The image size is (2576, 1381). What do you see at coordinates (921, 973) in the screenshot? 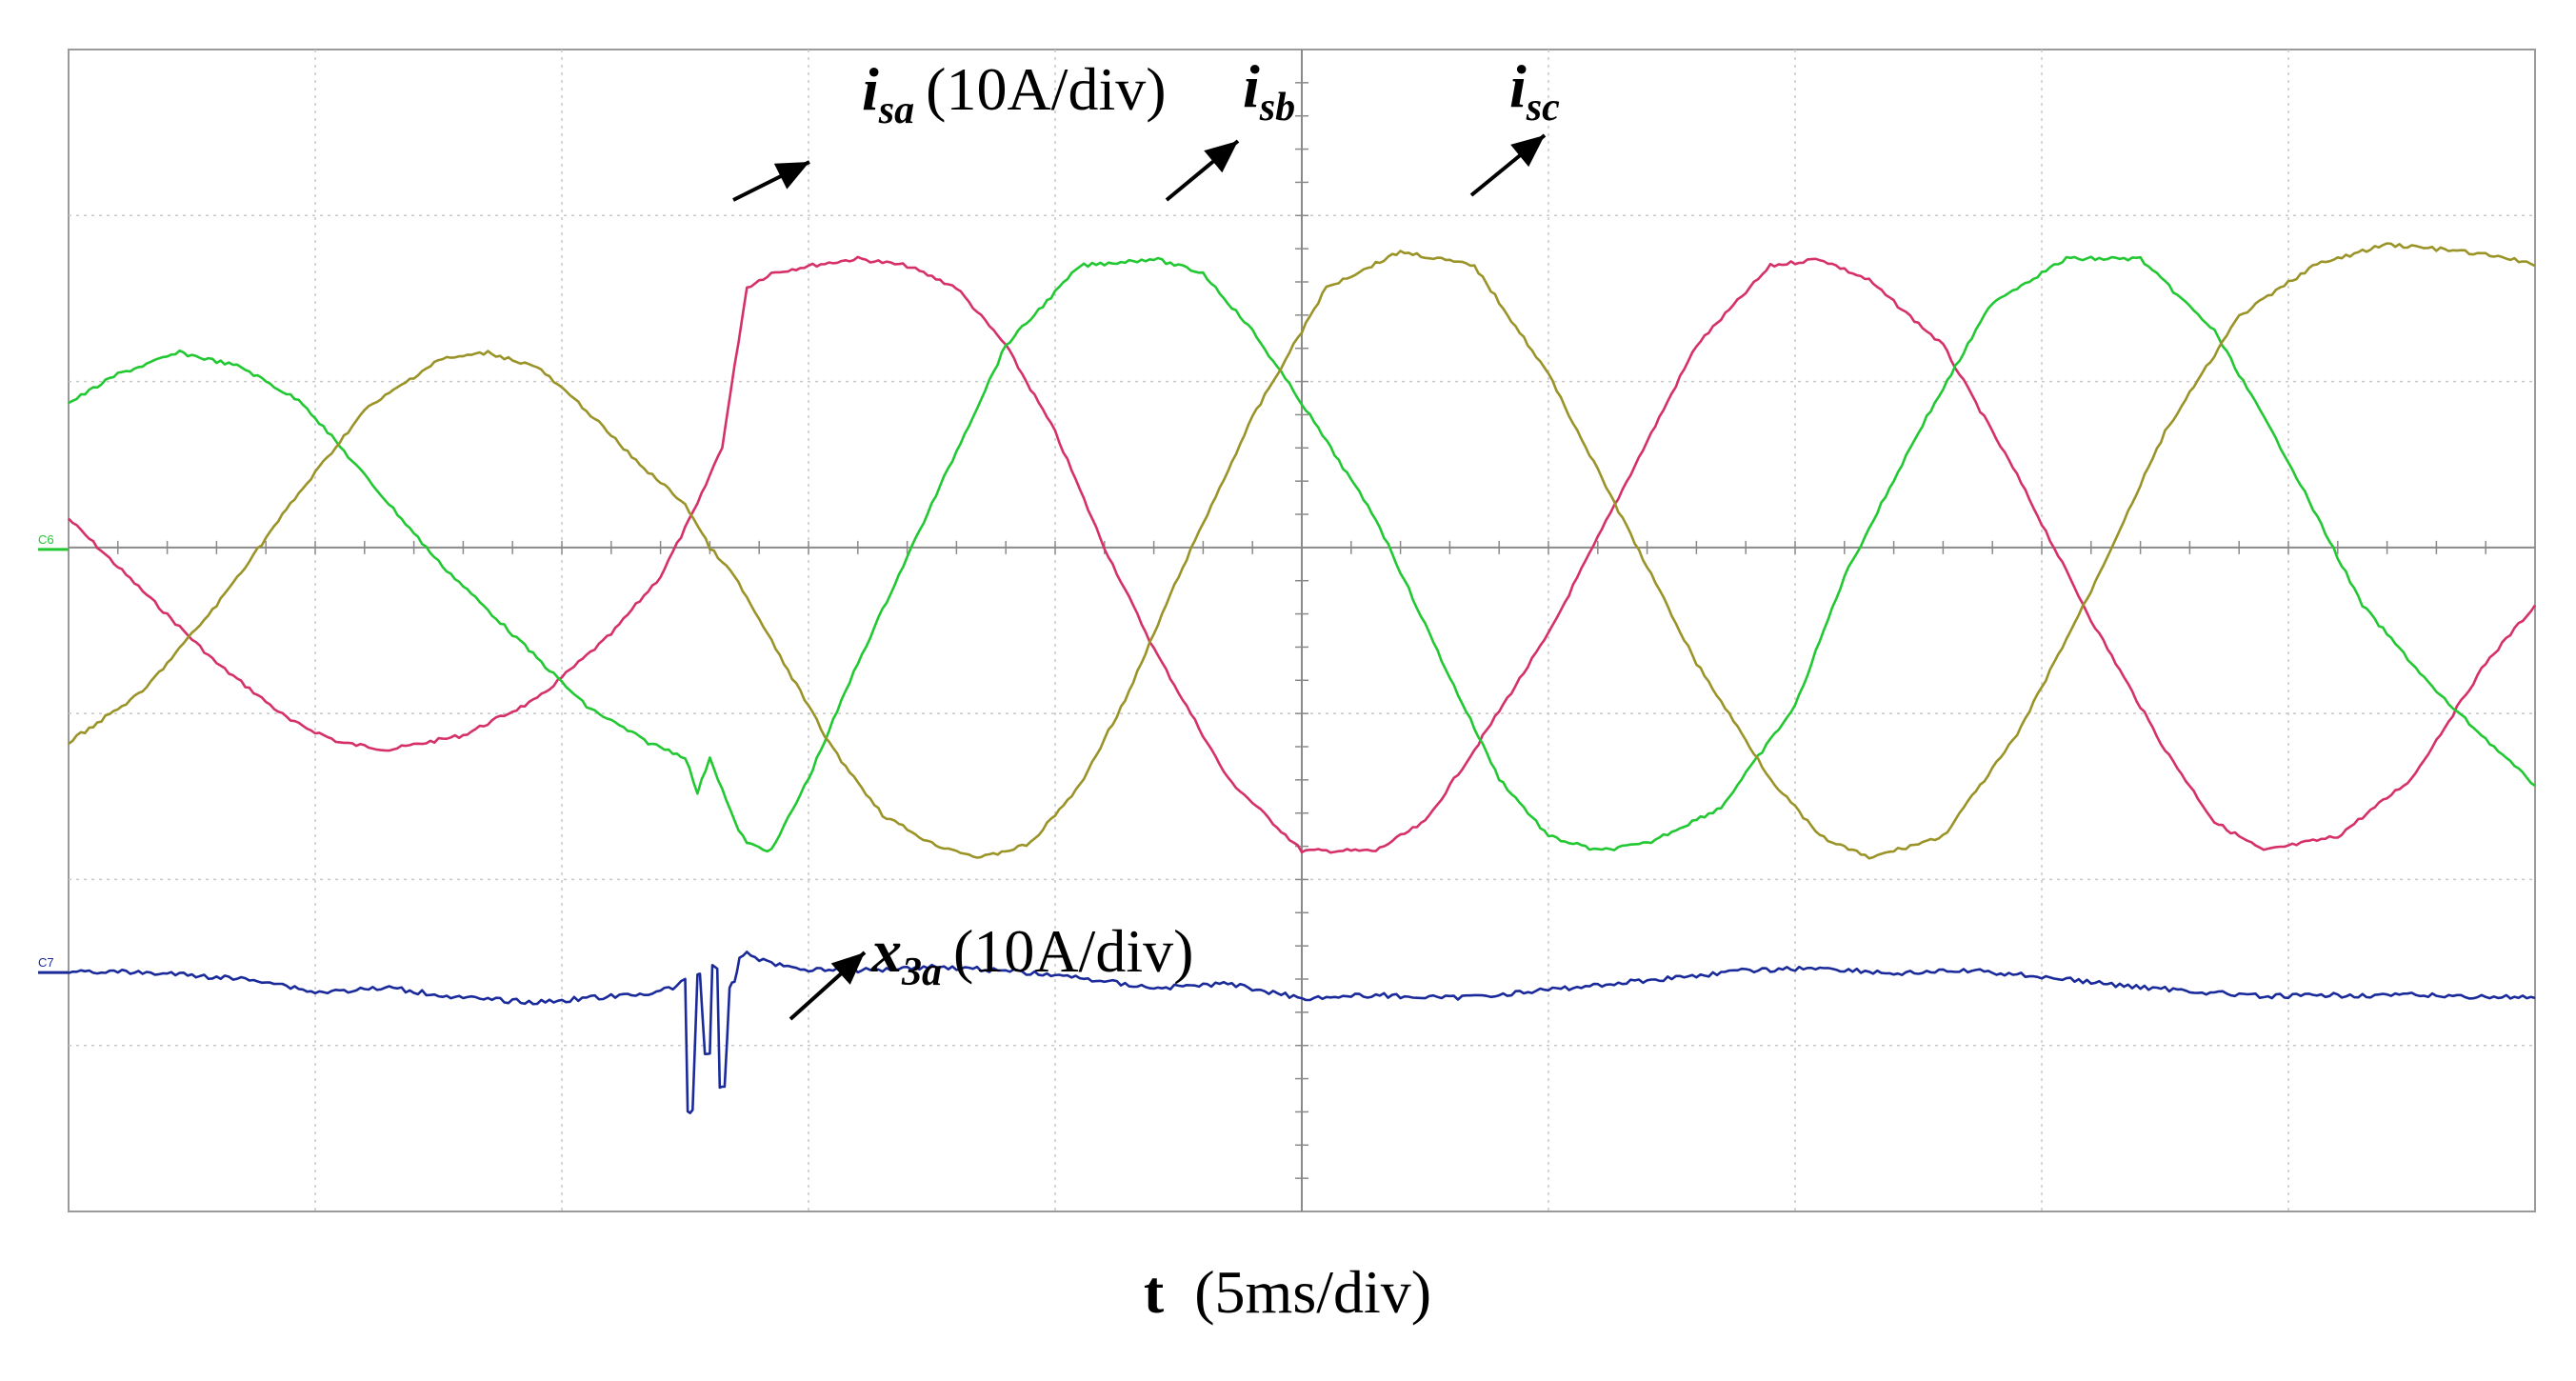
I see `trace-label-sub: 3a` at bounding box center [921, 973].